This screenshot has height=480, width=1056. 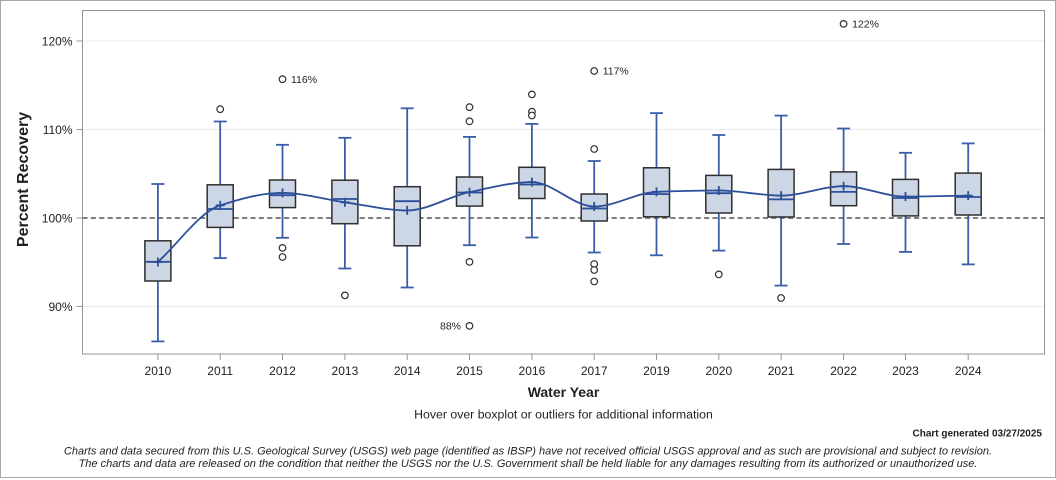 I want to click on svg-text: 2023, so click(x=905, y=371).